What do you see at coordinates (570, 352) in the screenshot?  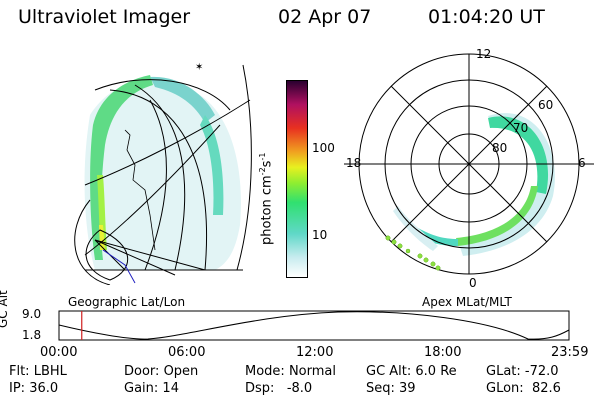 I see `orbit-x-tick-2359: 23:59` at bounding box center [570, 352].